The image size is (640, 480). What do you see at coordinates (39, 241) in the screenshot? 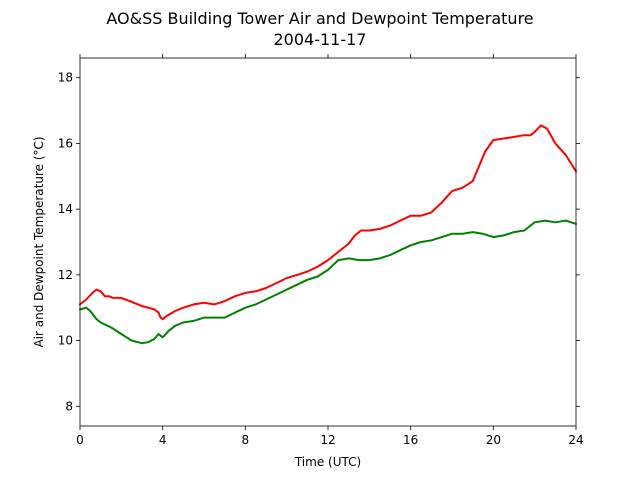
I see `y-axis-label: Air and Dewpoint Temperature (°C)` at bounding box center [39, 241].